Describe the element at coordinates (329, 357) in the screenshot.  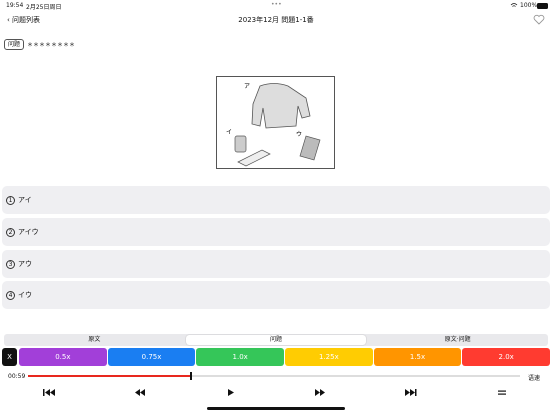
I see `speed-button: 1.25x` at that location.